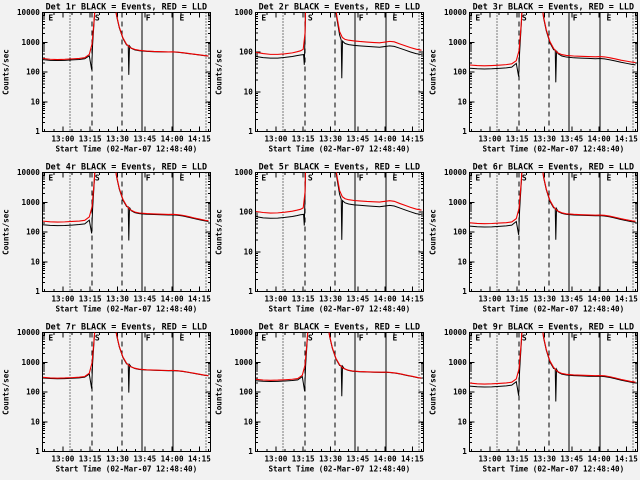  Describe the element at coordinates (126, 167) in the screenshot. I see `panel-title: Det 4r BLACK = Events, RED = LLD` at that location.